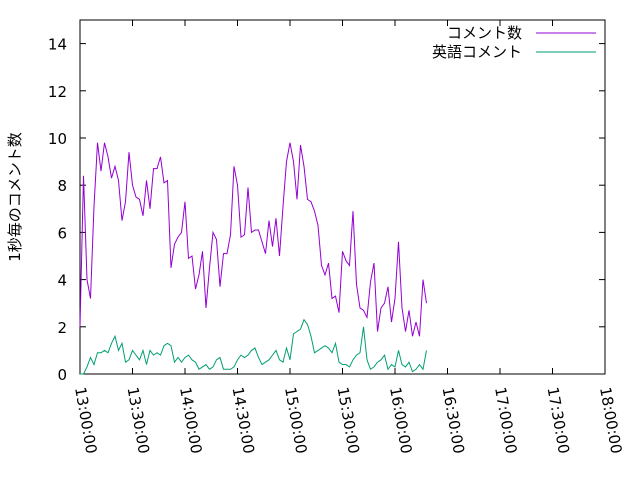  What do you see at coordinates (484, 33) in the screenshot?
I see `legend-label: コメント数` at bounding box center [484, 33].